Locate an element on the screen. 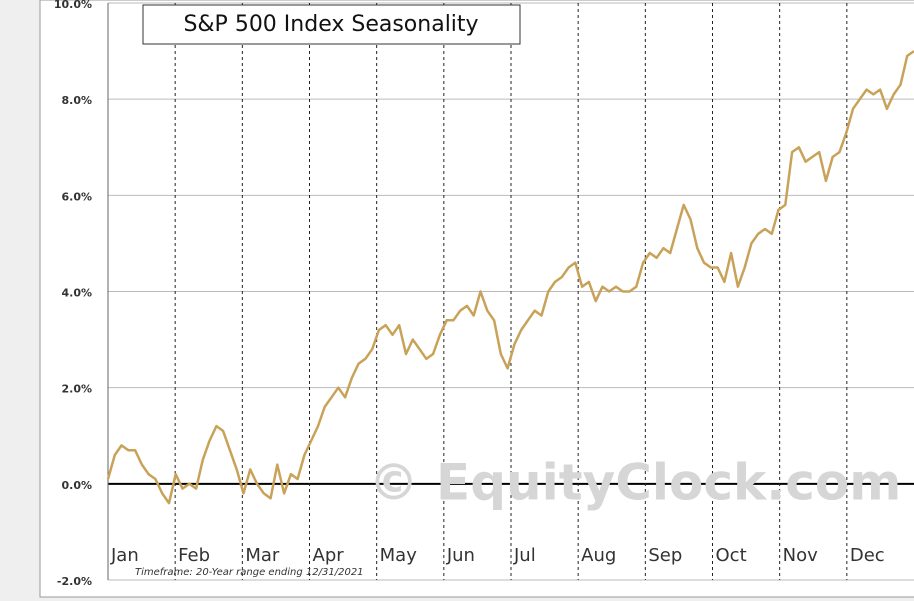 This screenshot has height=601, width=914. x-tick-label: Feb is located at coordinates (194, 555).